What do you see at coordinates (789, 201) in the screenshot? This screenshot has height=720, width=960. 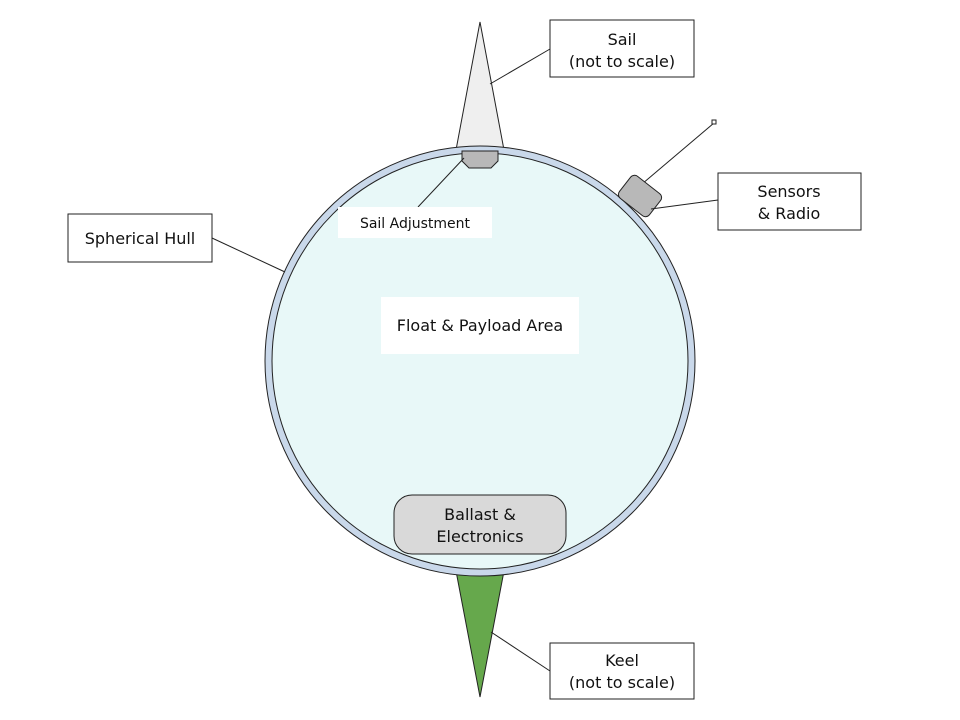 I see `sensors-callout-box` at bounding box center [789, 201].